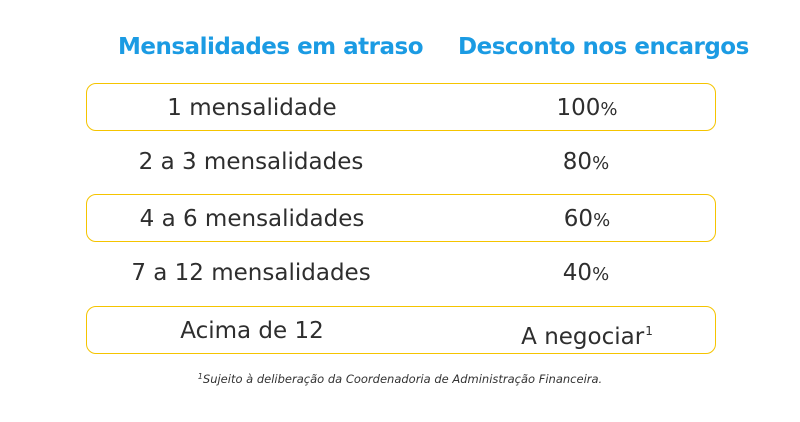 The height and width of the screenshot is (422, 800). I want to click on discount-cell: 100%, so click(587, 108).